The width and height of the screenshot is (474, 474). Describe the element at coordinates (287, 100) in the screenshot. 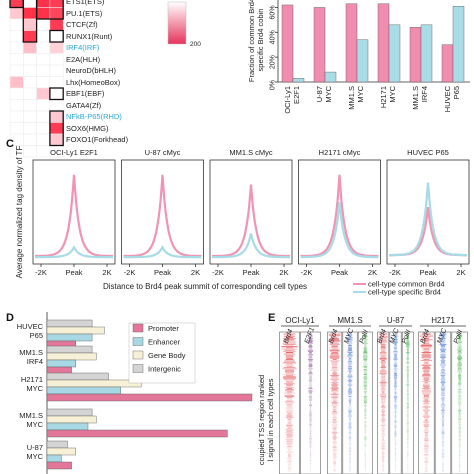

I see `x-tick-label: OCI-Ly1` at that location.